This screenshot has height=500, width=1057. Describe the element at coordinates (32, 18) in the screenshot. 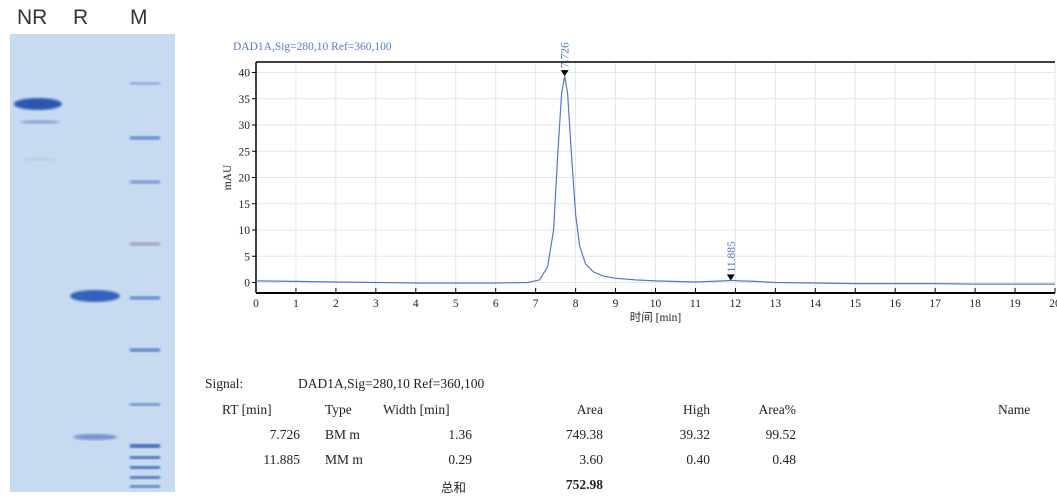

I see `lane-label-nr: NR` at that location.